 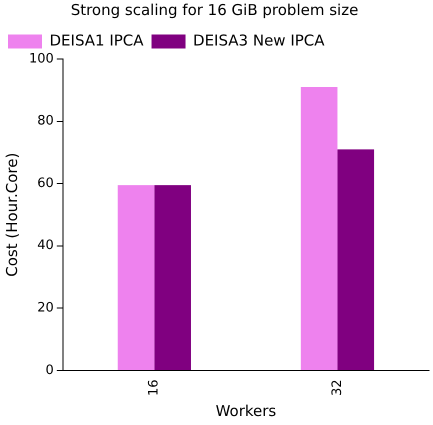 I want to click on legend-label: DEISA1 IPCA, so click(x=97, y=40).